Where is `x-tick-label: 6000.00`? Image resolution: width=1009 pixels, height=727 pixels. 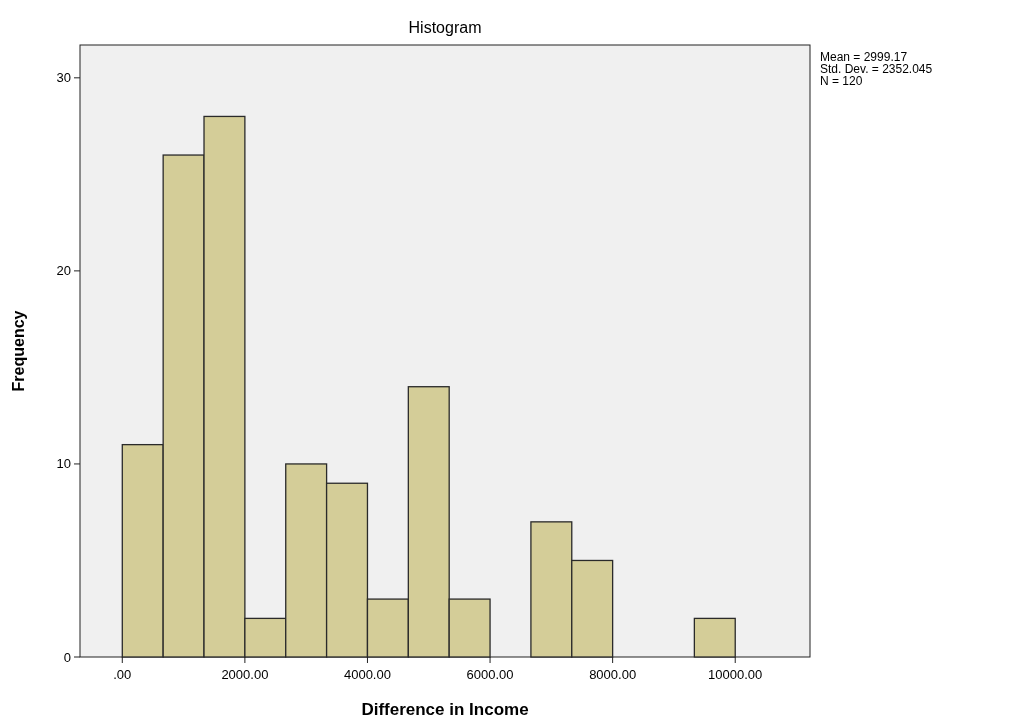
x-tick-label: 6000.00 is located at coordinates (490, 674).